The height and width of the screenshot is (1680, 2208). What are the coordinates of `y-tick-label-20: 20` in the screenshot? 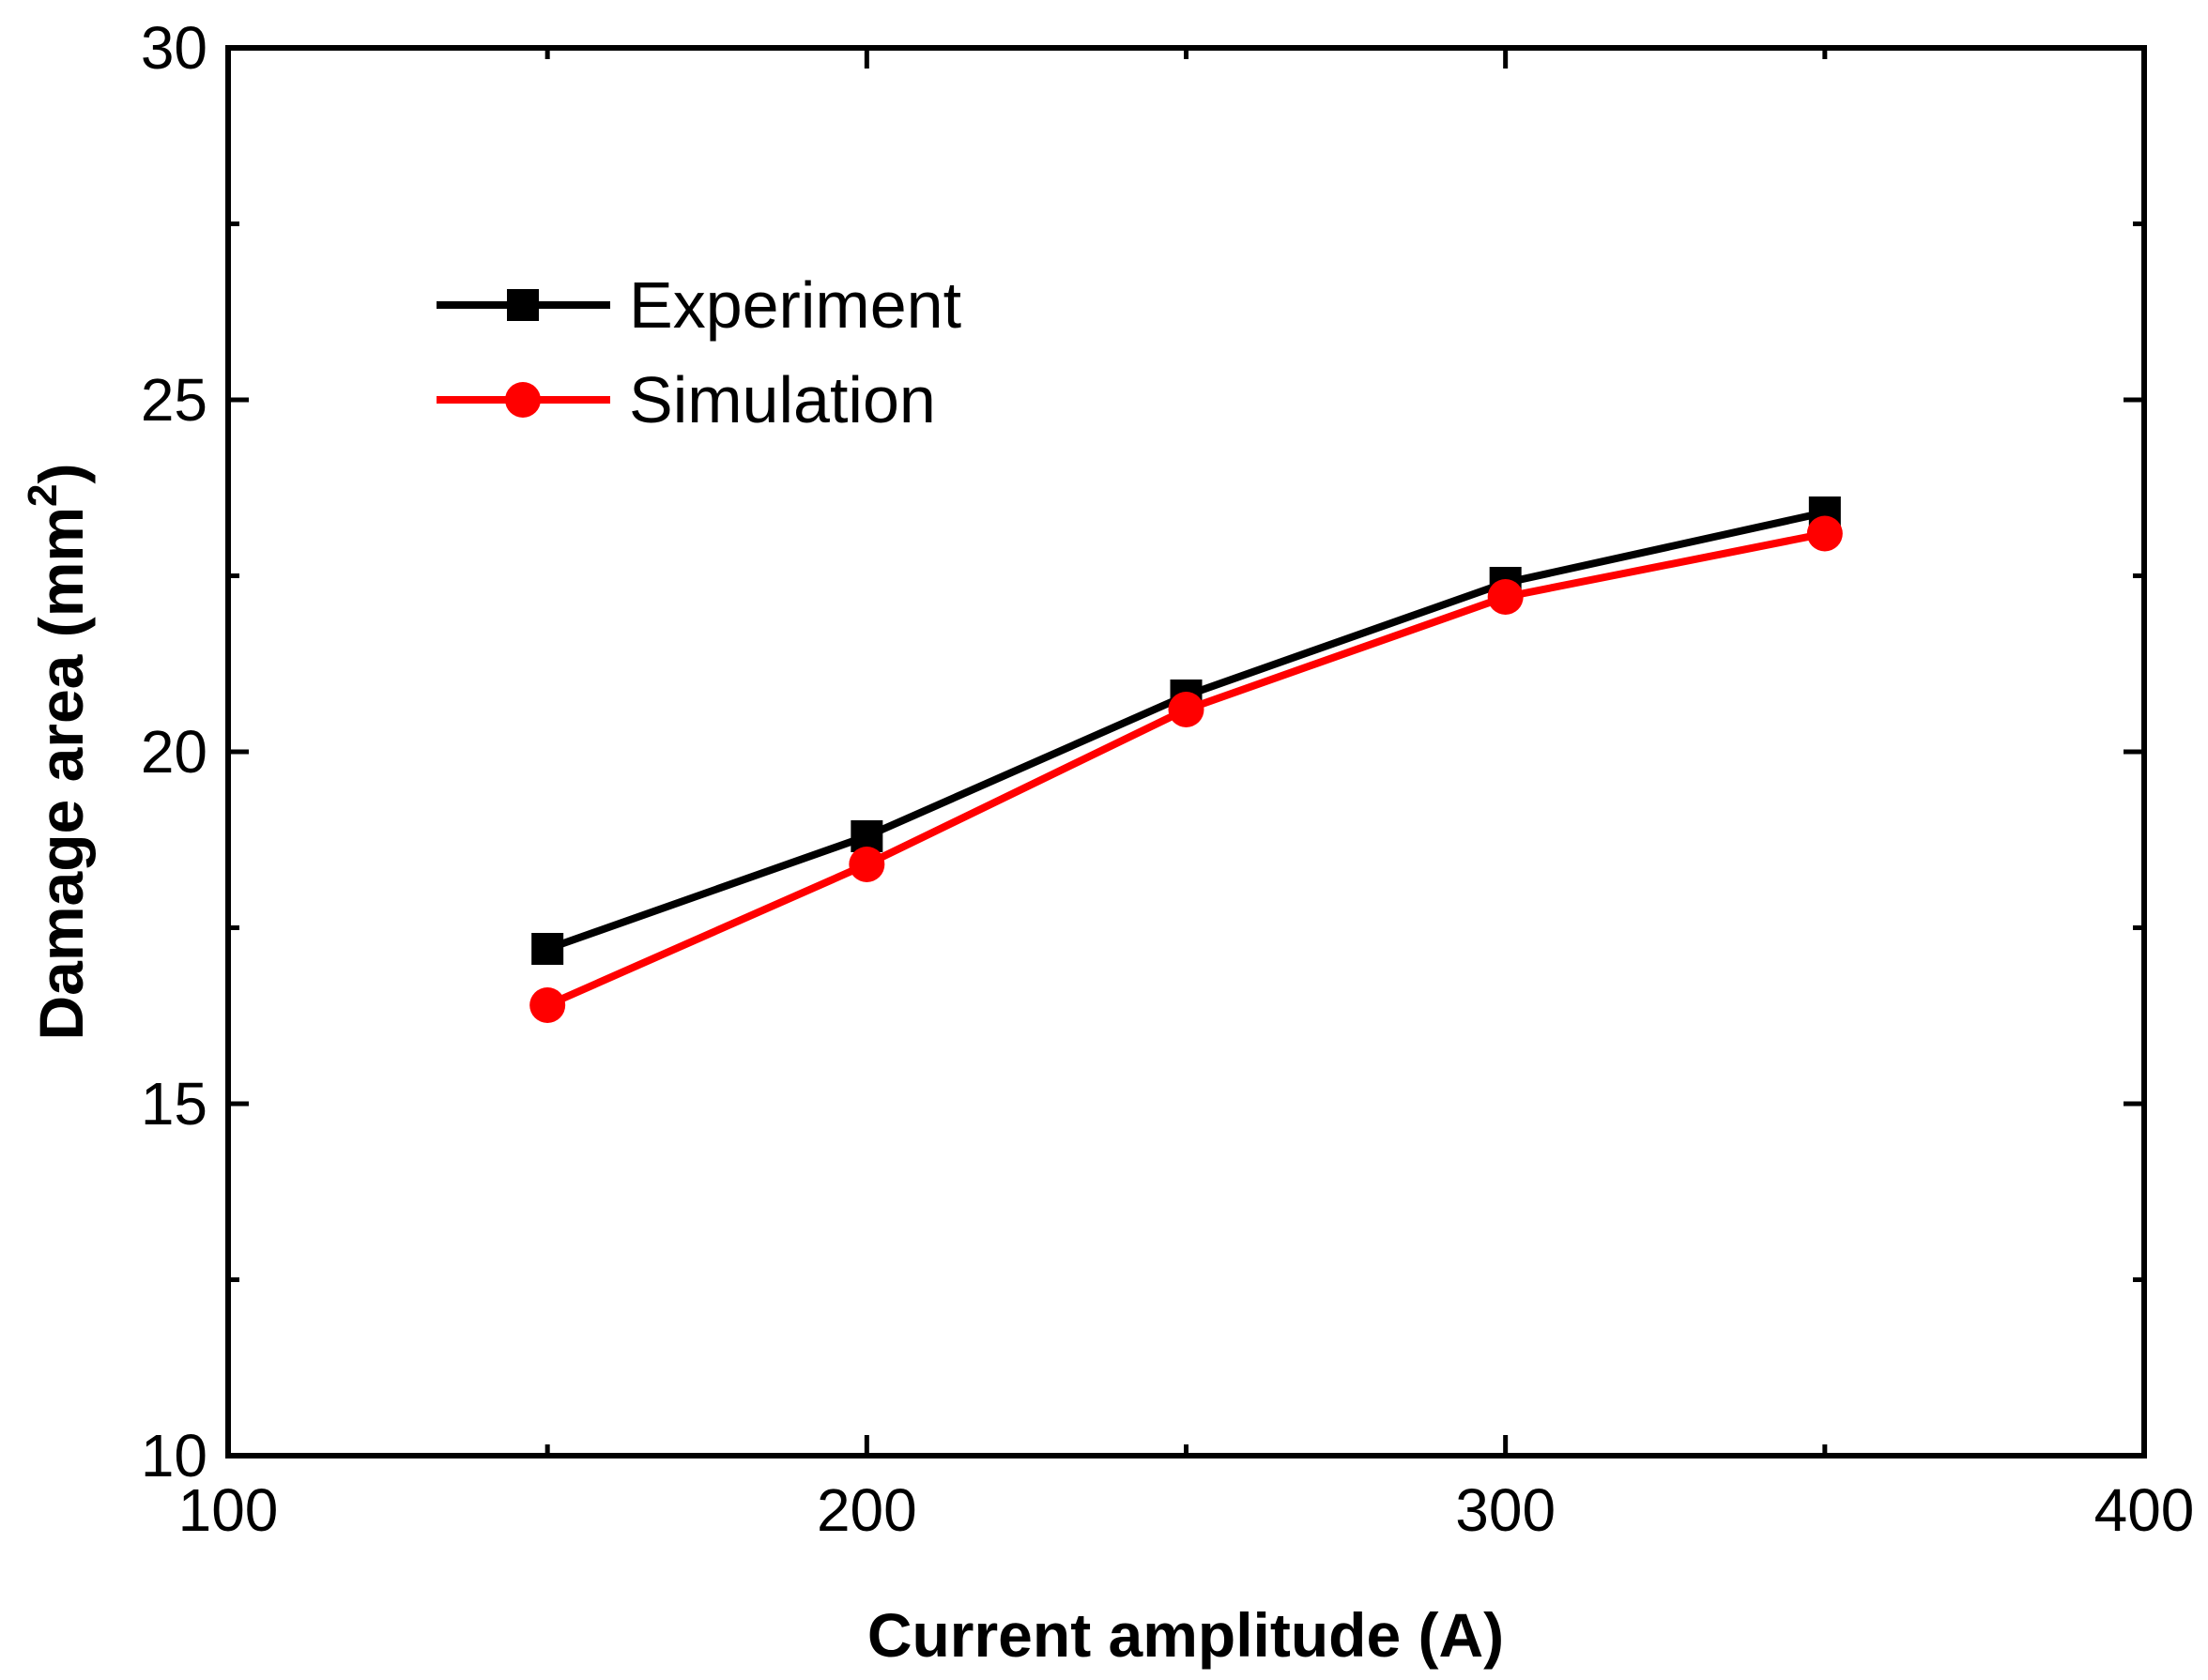 It's located at (174, 752).